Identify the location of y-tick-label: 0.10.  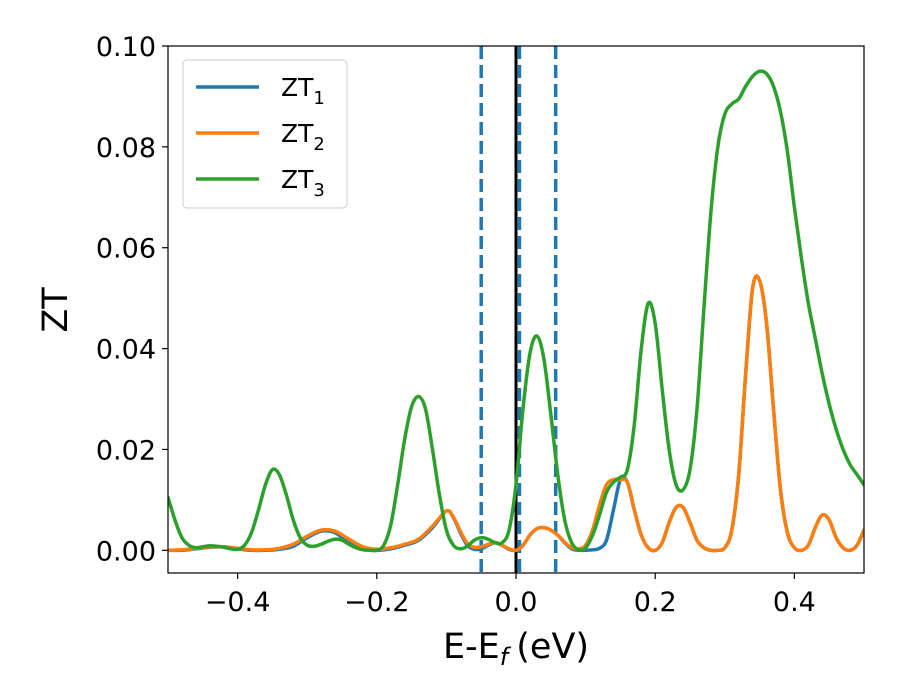
(126, 47).